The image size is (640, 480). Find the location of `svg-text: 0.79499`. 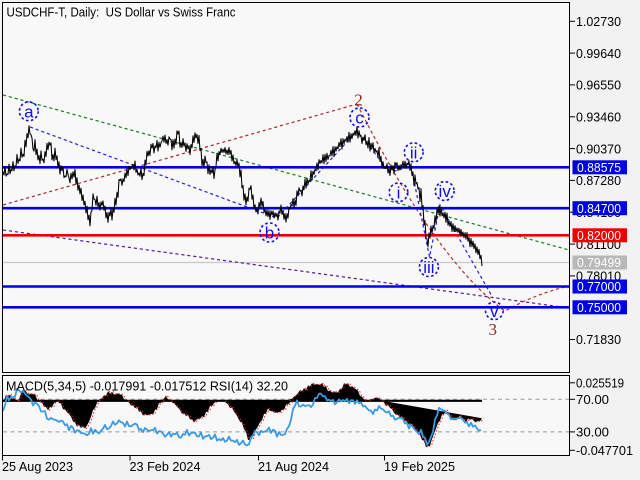

svg-text: 0.79499 is located at coordinates (599, 263).